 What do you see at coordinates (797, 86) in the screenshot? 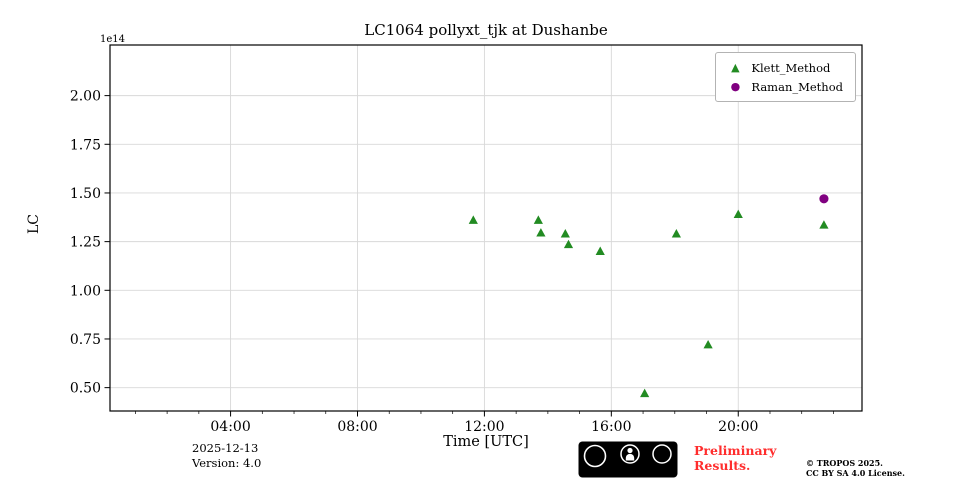
I see `legend-label-raman: Raman_Method` at bounding box center [797, 86].